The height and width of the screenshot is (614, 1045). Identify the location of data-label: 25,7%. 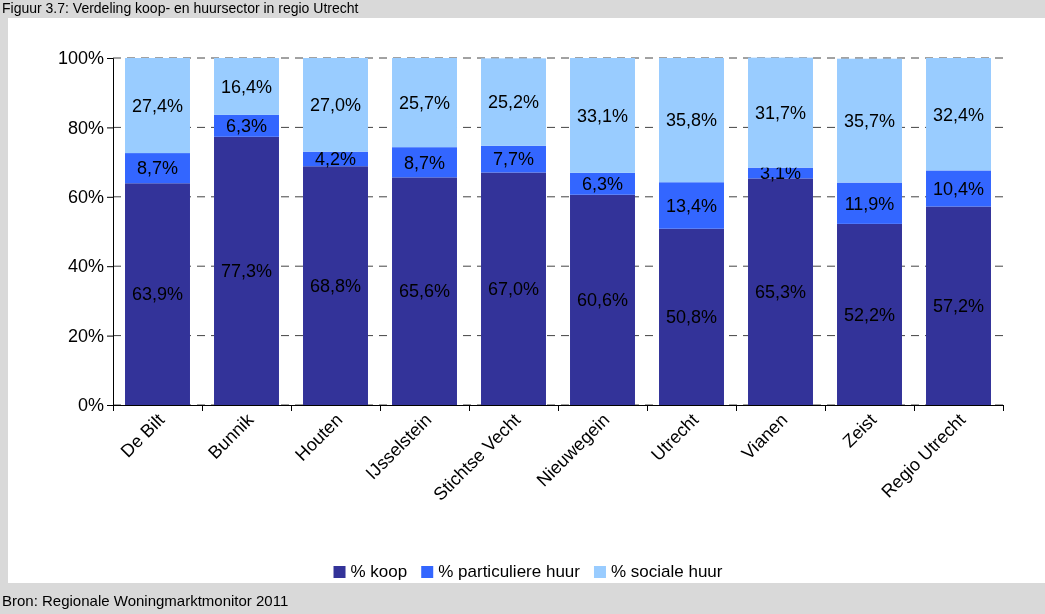
(424, 102).